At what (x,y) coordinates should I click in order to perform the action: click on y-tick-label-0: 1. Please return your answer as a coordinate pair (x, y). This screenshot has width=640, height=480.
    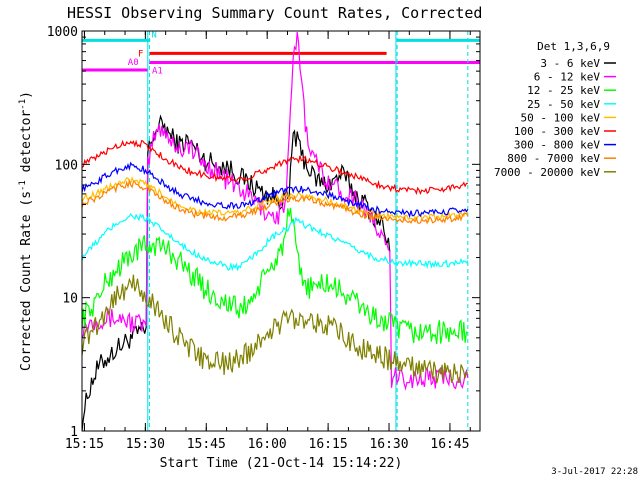
    Looking at the image, I should click on (74, 432).